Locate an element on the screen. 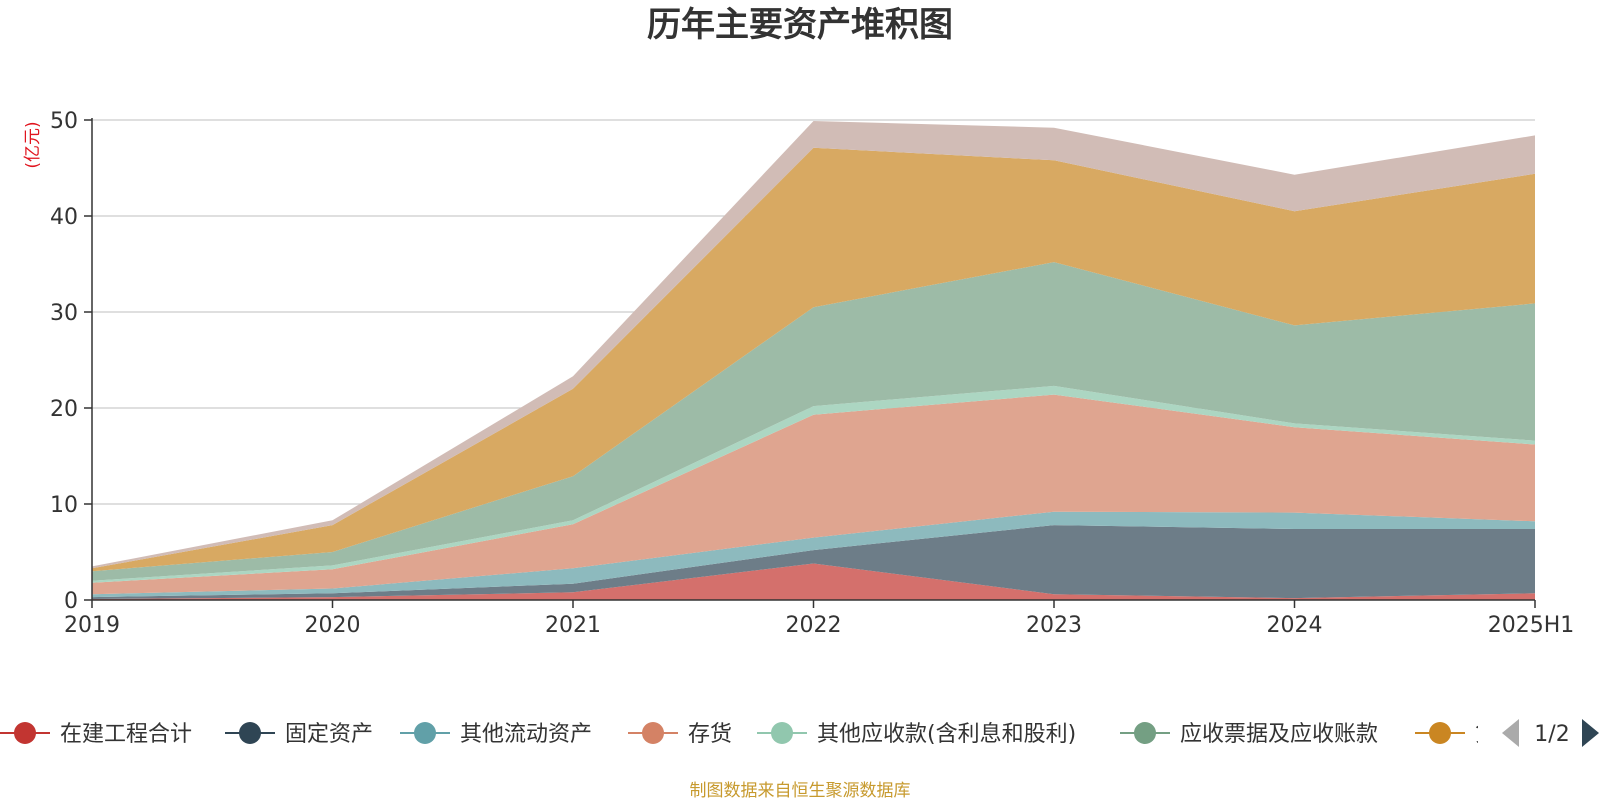  y-tick-label: 20 is located at coordinates (64, 409).